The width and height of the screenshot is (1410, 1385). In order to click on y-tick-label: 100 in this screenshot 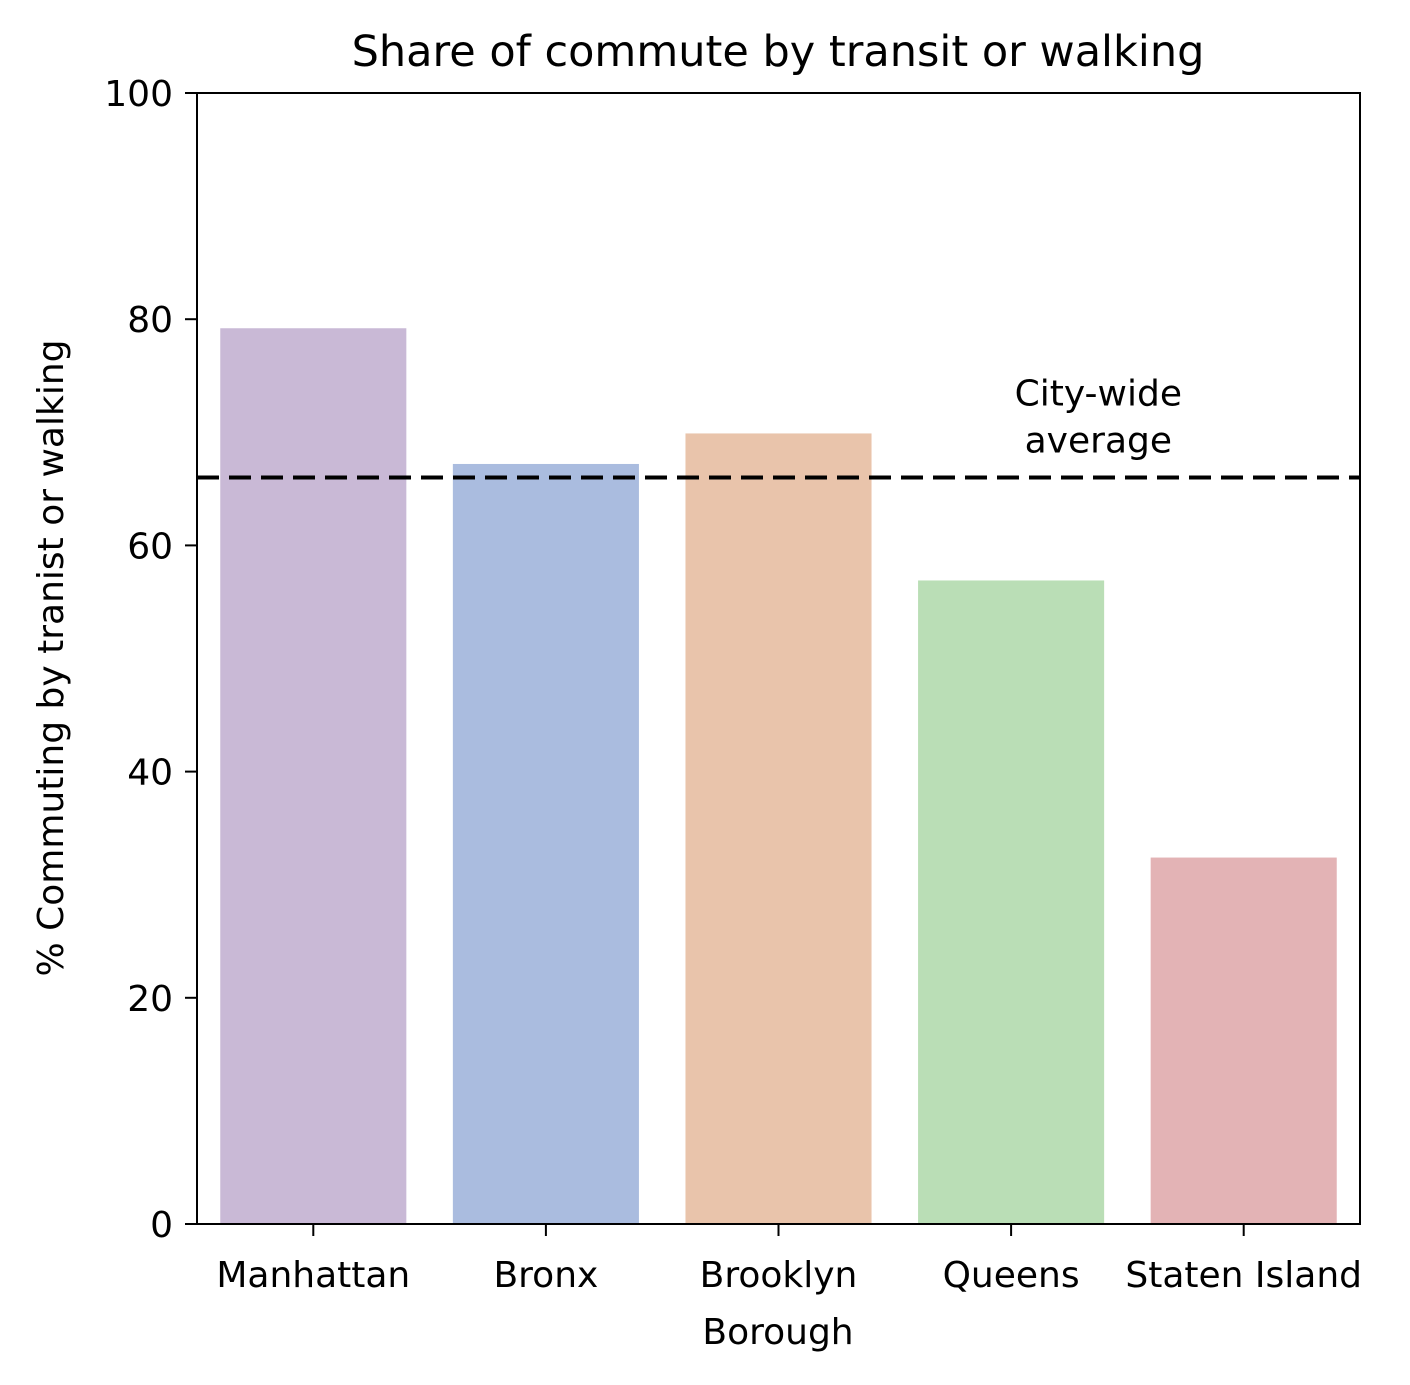, I will do `click(138, 94)`.